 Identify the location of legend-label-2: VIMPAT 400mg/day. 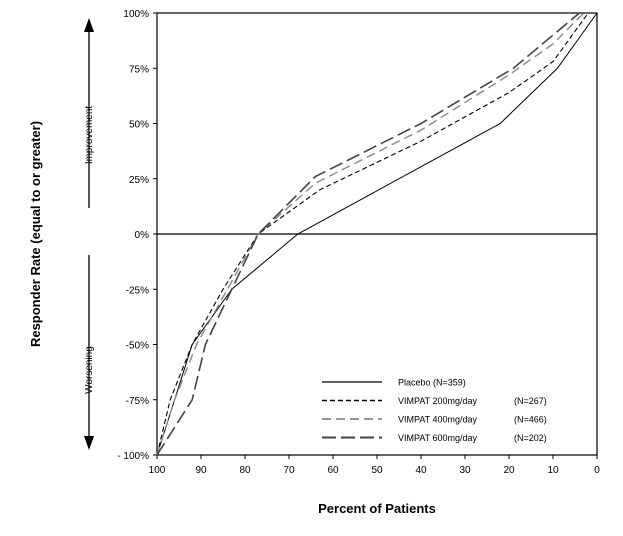
(438, 420).